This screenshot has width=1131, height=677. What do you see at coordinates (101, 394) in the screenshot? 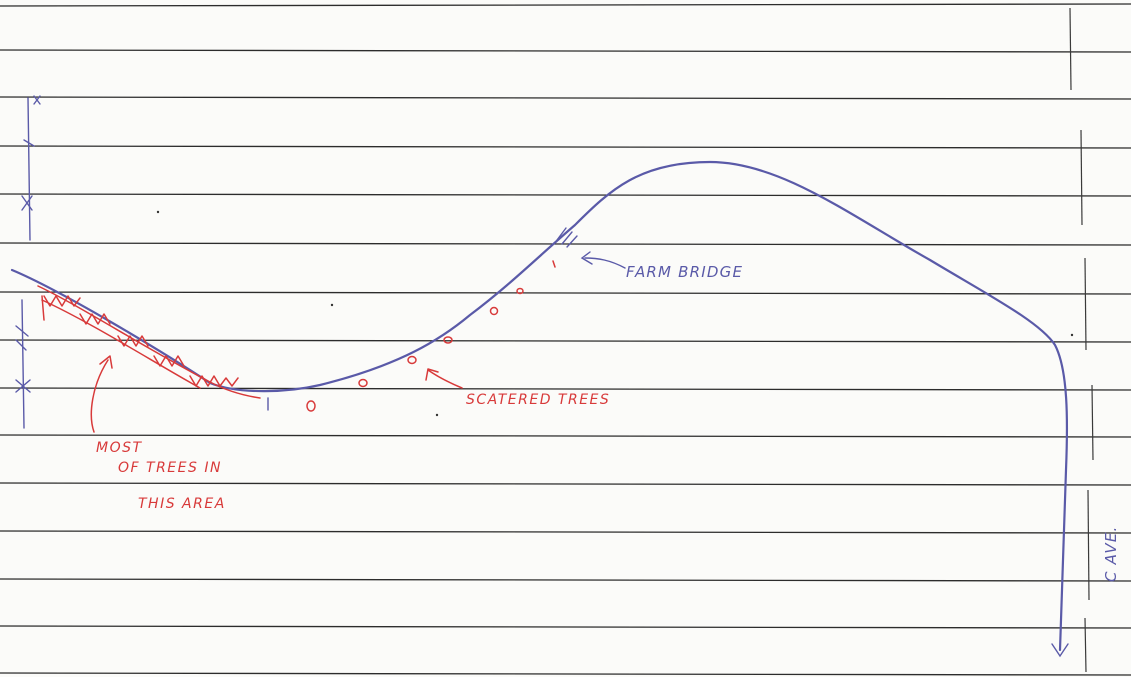
I see `most-trees-arrow-icon` at bounding box center [101, 394].